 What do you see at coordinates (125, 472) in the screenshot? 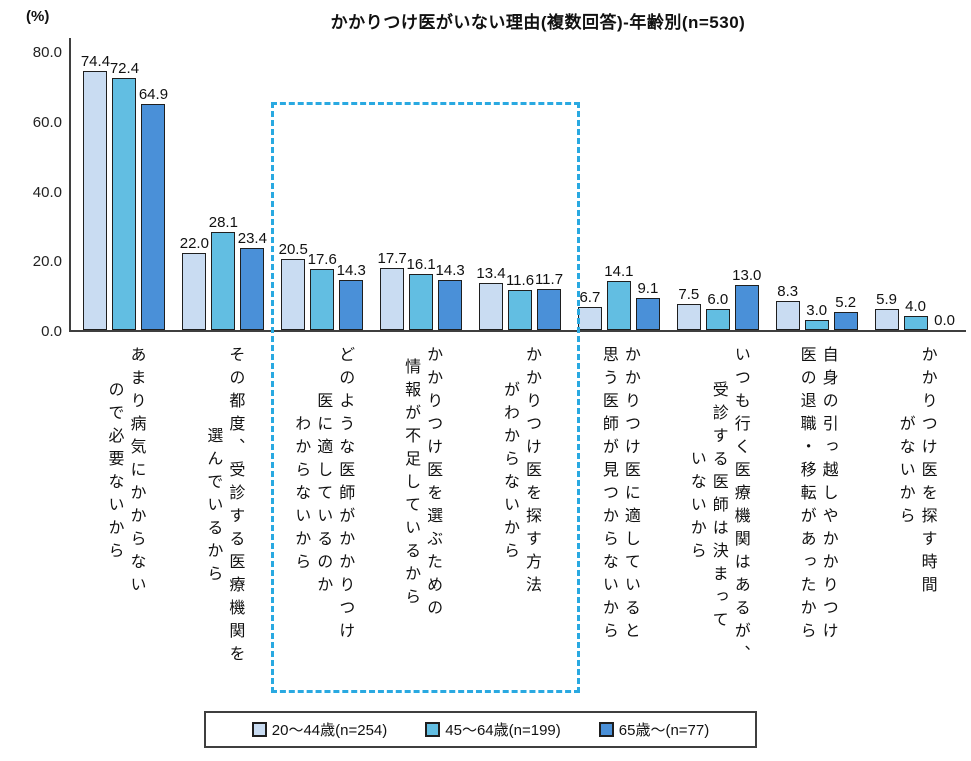
I see `category-label: あまり病気にかからない ので必要ないから` at bounding box center [125, 472].